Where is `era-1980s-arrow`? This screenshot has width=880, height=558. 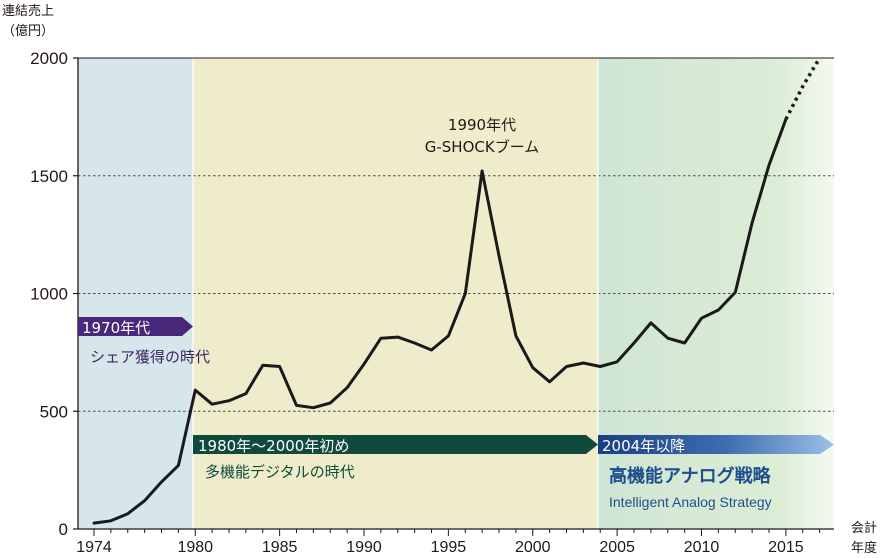
era-1980s-arrow is located at coordinates (395, 444).